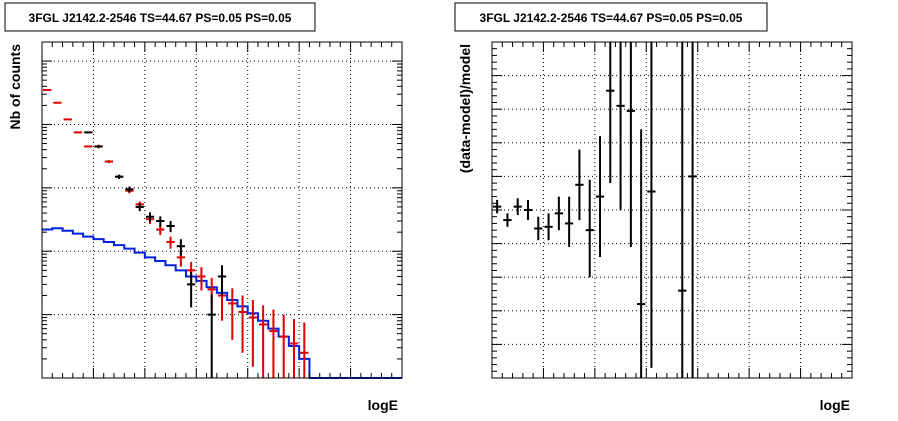 This screenshot has width=898, height=421. I want to click on residual-y-label: (data-model)/model, so click(465, 108).